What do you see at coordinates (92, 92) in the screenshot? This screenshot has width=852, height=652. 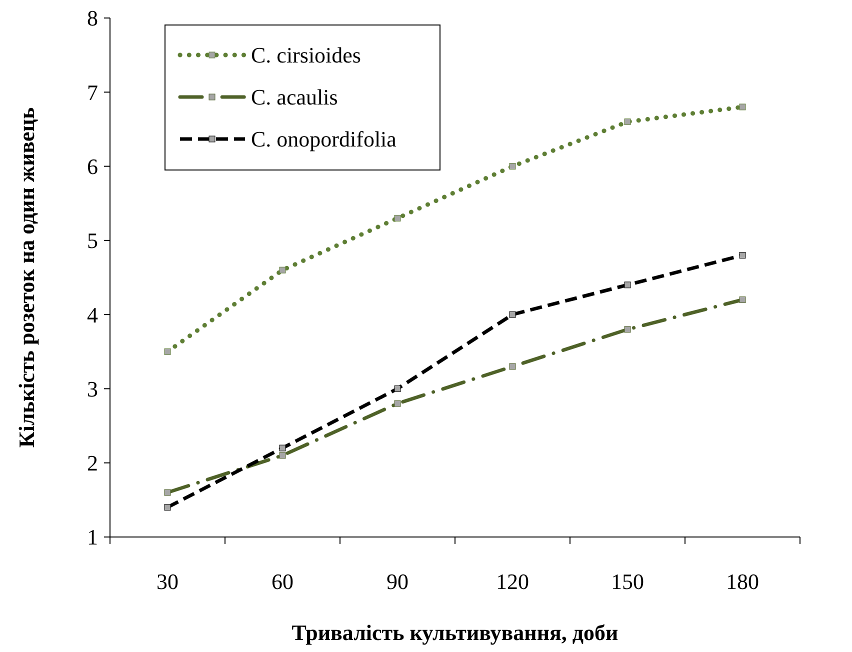 I see `y-tick-label: 7` at bounding box center [92, 92].